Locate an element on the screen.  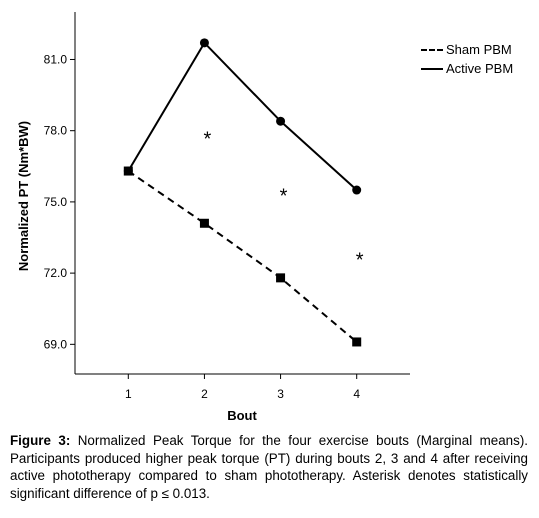
y-tick-label: 75.0 is located at coordinates (56, 202).